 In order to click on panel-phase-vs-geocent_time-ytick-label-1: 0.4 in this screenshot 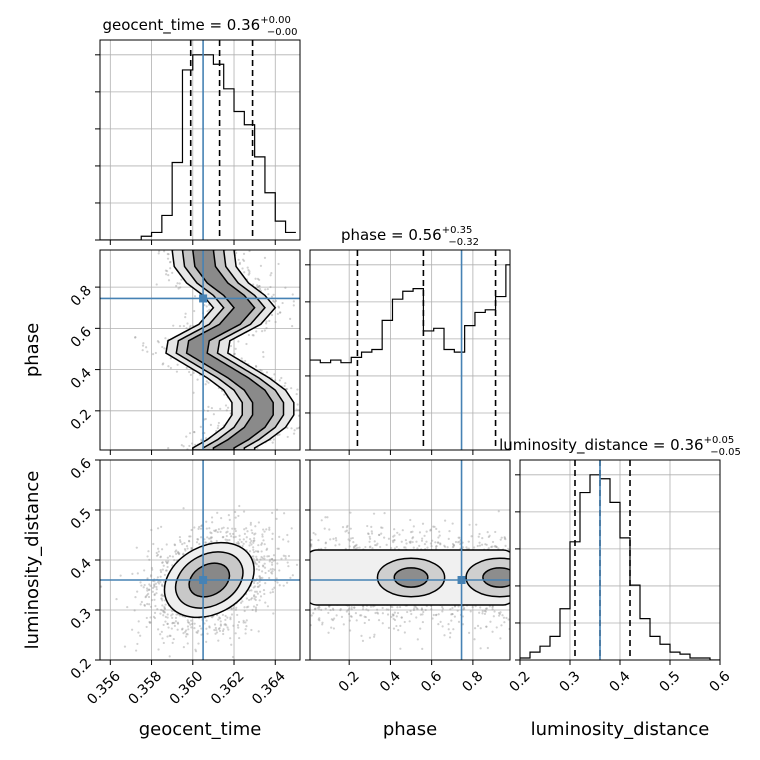, I will do `click(81, 378)`.